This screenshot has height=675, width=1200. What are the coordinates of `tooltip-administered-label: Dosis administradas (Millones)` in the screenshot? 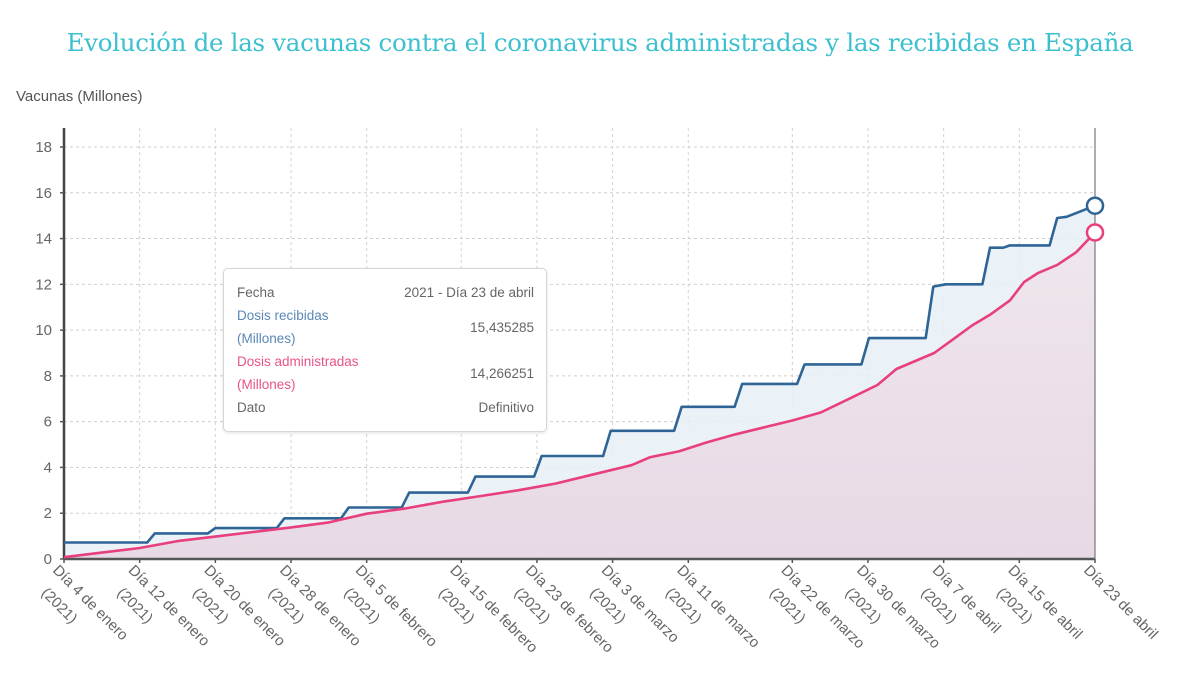 It's located at (298, 373).